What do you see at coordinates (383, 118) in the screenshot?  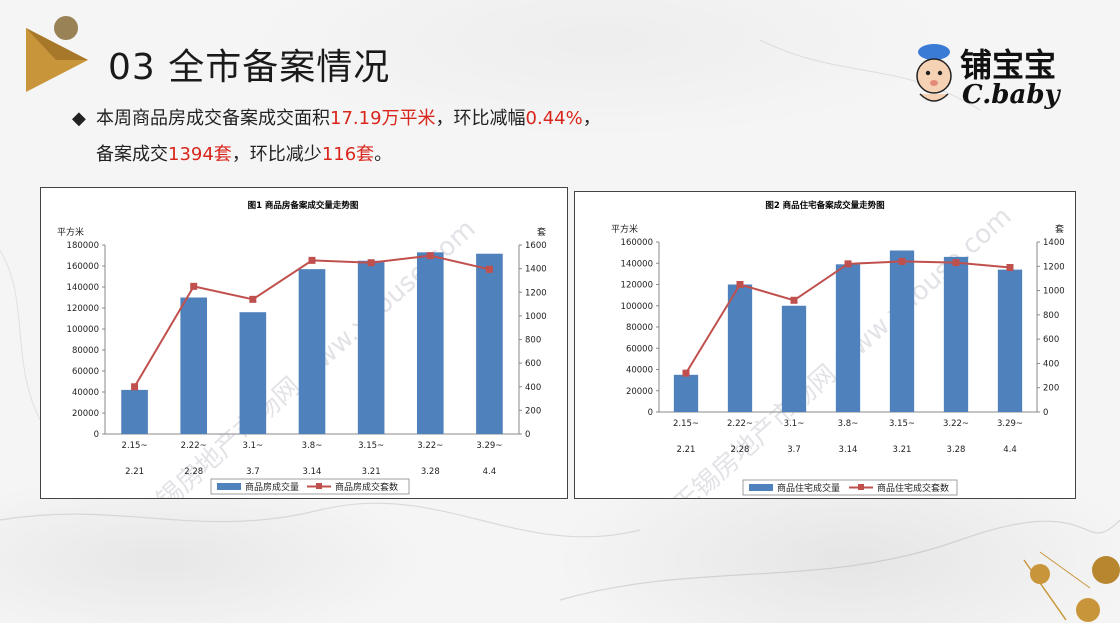 I see `area-value: 17.19万平米` at bounding box center [383, 118].